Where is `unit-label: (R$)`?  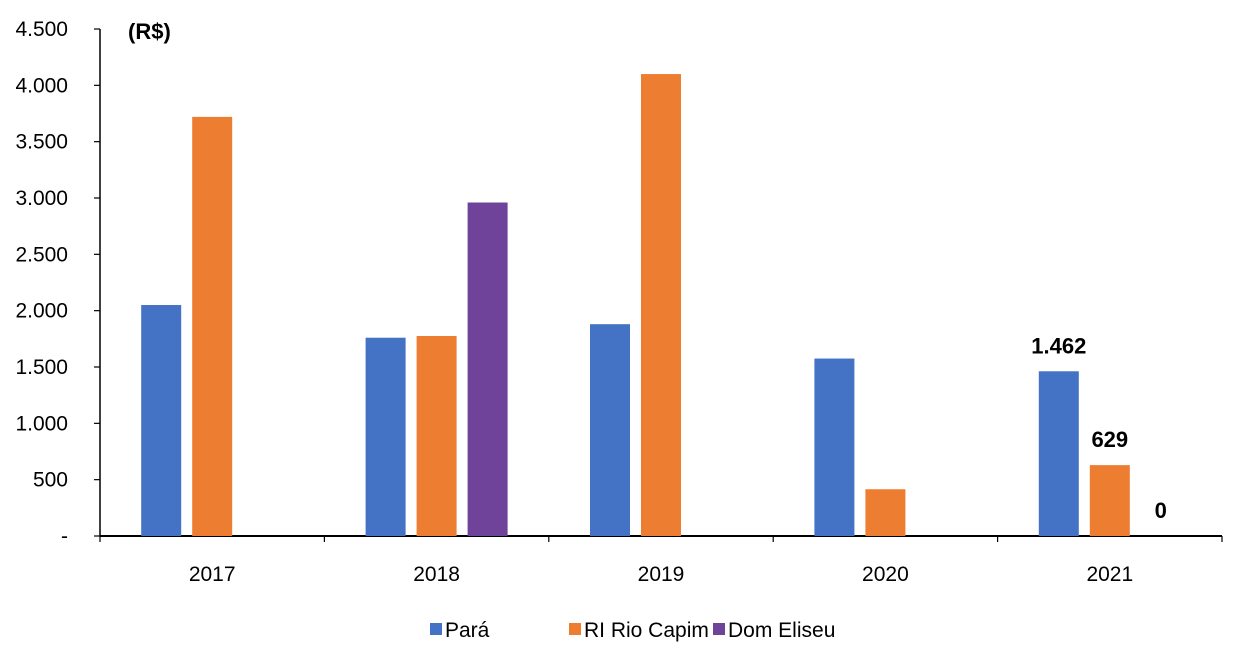 unit-label: (R$) is located at coordinates (149, 31).